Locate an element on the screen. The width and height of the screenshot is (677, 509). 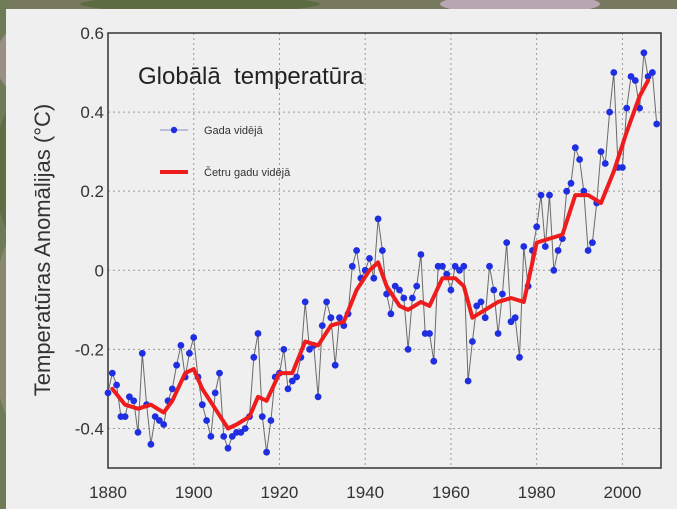
x-tick-label: 1940 is located at coordinates (365, 492).